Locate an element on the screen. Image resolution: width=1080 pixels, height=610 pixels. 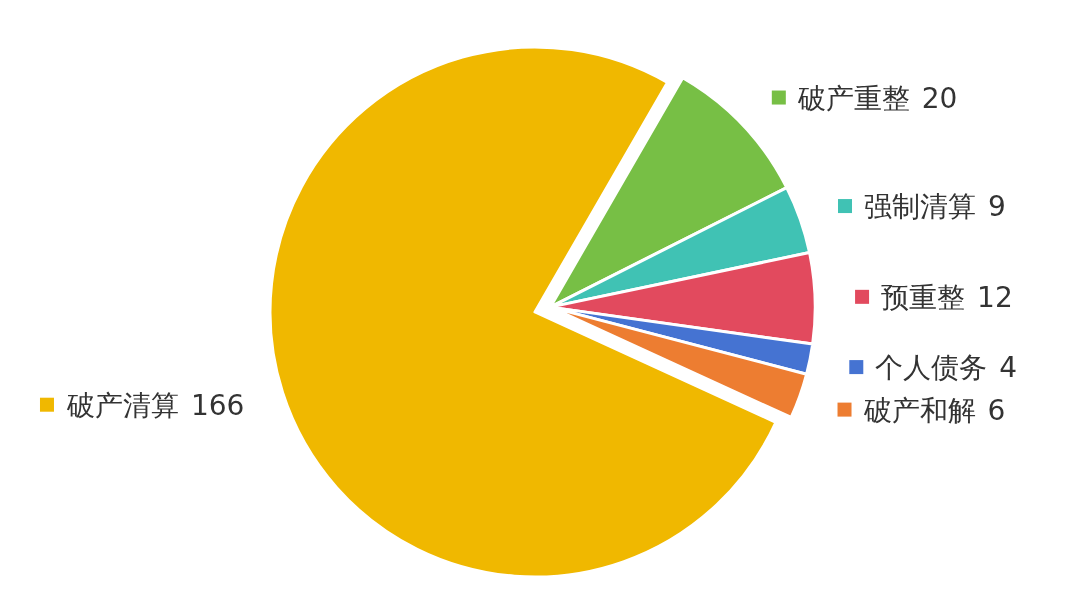
legend-label: 破产和解 is located at coordinates (919, 410).